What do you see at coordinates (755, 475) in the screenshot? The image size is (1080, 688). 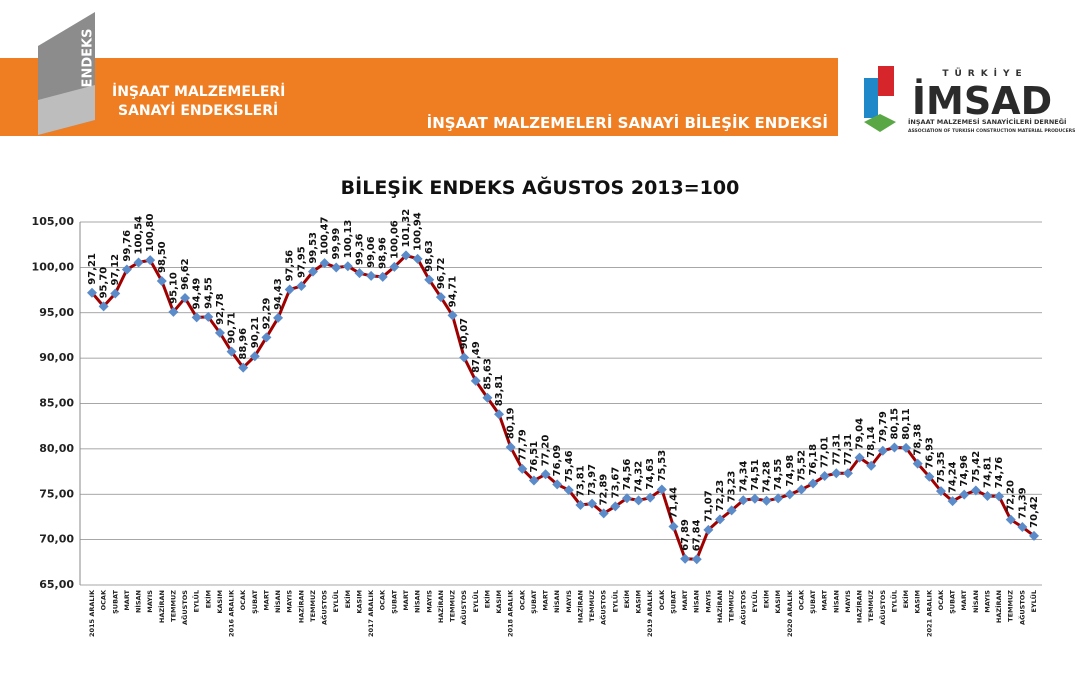 I see `data-label: 74,51` at bounding box center [755, 475].